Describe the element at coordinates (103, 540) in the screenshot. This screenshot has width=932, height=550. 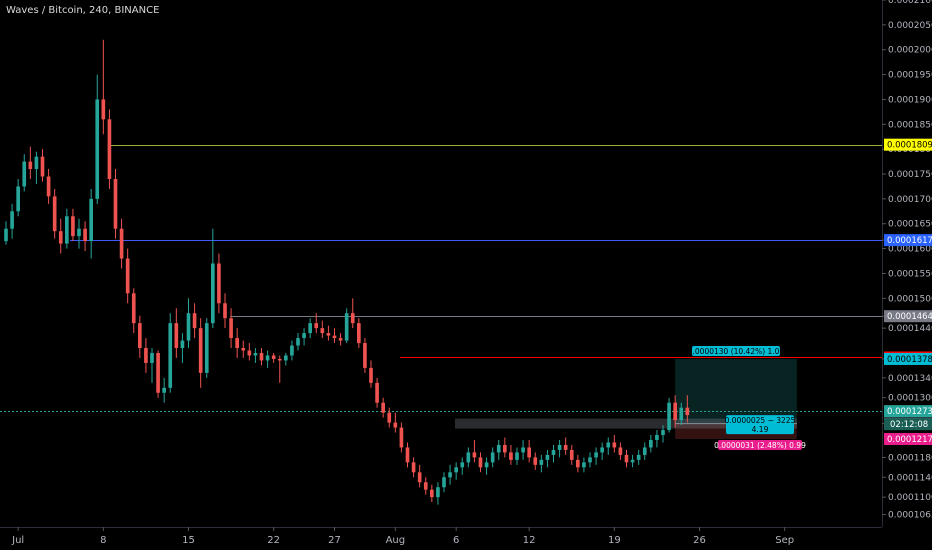
I see `time-tick-label: 8` at that location.